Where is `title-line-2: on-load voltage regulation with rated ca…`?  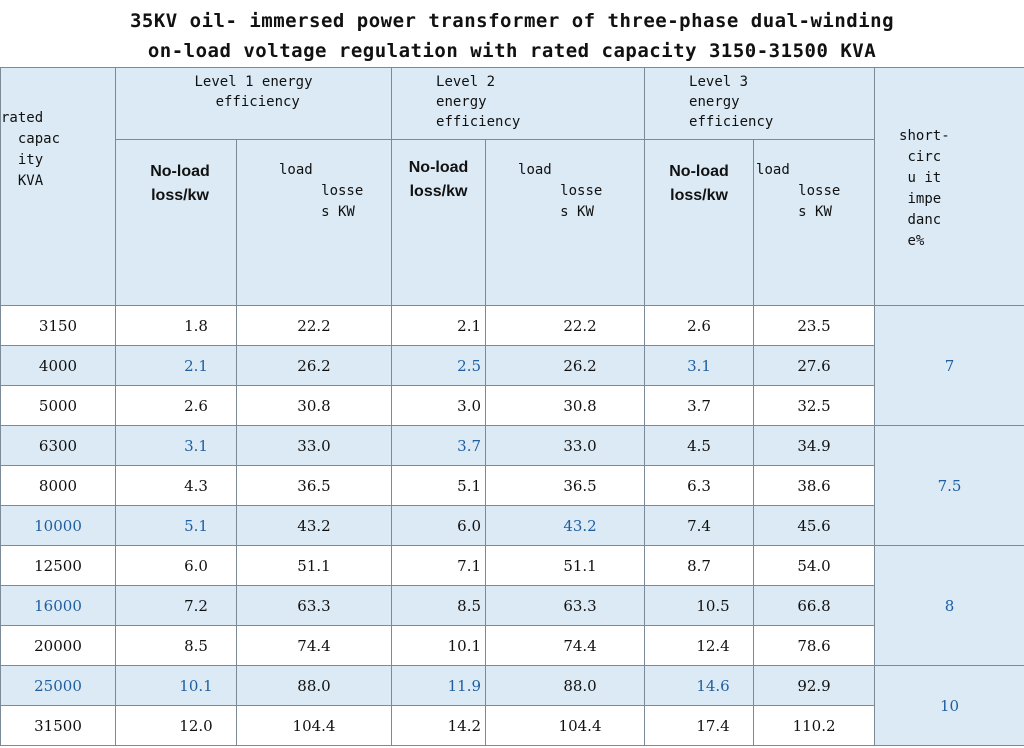
title-line-2: on-load voltage regulation with rated ca… is located at coordinates (512, 51).